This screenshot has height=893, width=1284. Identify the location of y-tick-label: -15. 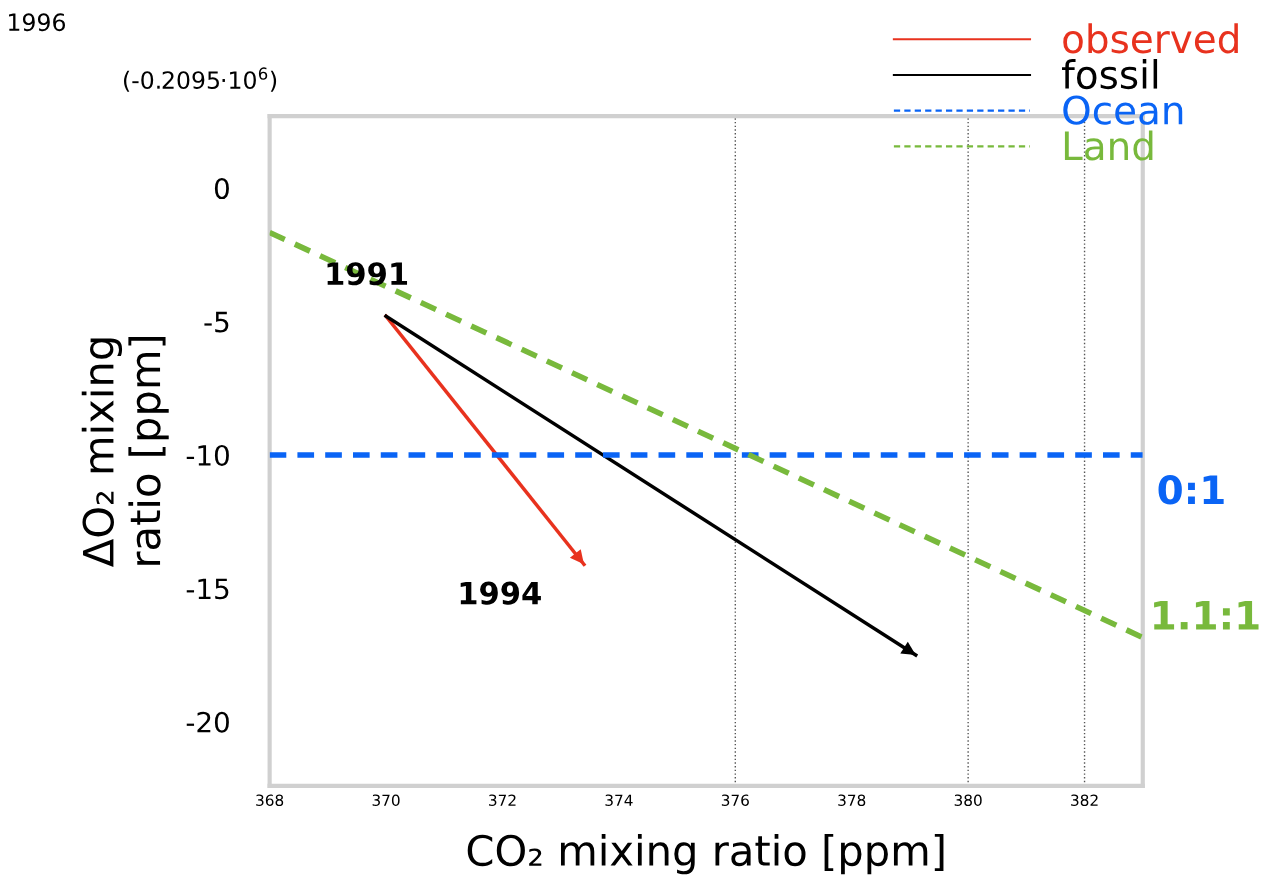
(207, 589).